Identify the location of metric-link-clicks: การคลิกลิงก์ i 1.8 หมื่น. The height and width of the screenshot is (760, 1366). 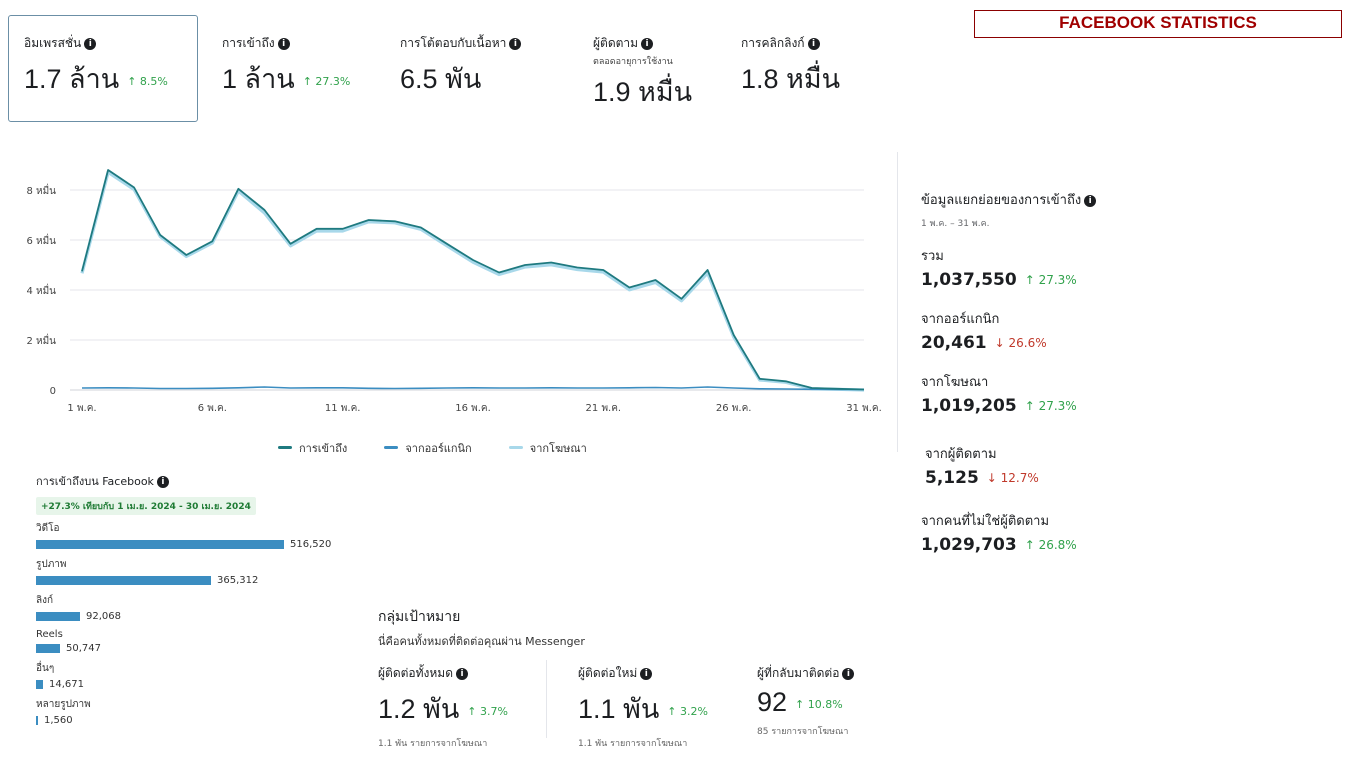
(790, 67).